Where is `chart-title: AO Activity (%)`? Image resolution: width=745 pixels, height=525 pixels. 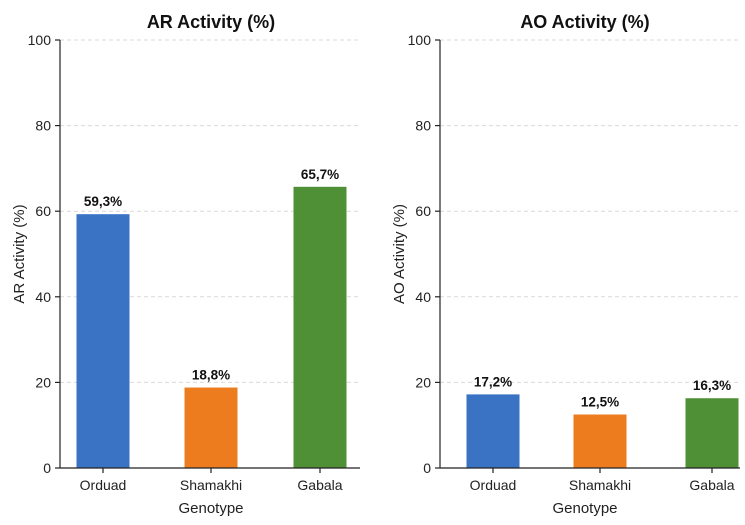 chart-title: AO Activity (%) is located at coordinates (584, 22).